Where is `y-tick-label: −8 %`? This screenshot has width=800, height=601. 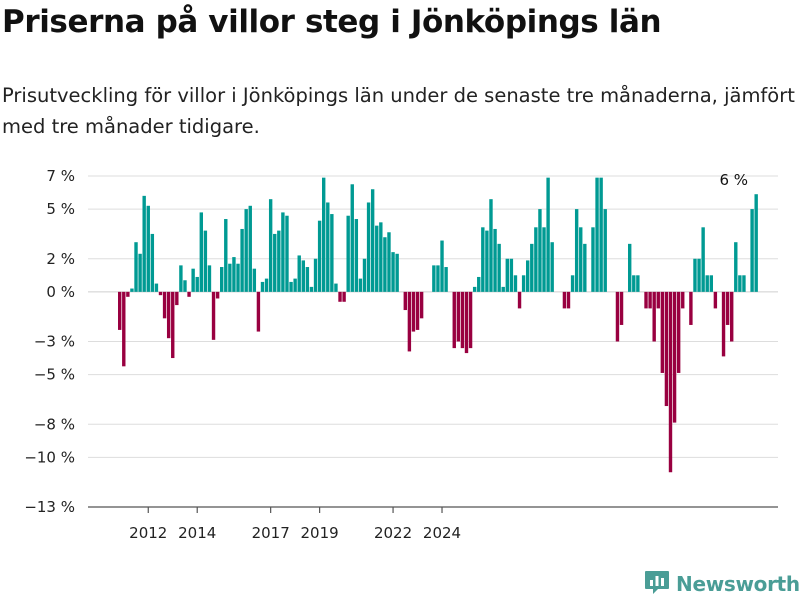 y-tick-label: −8 % is located at coordinates (54, 424).